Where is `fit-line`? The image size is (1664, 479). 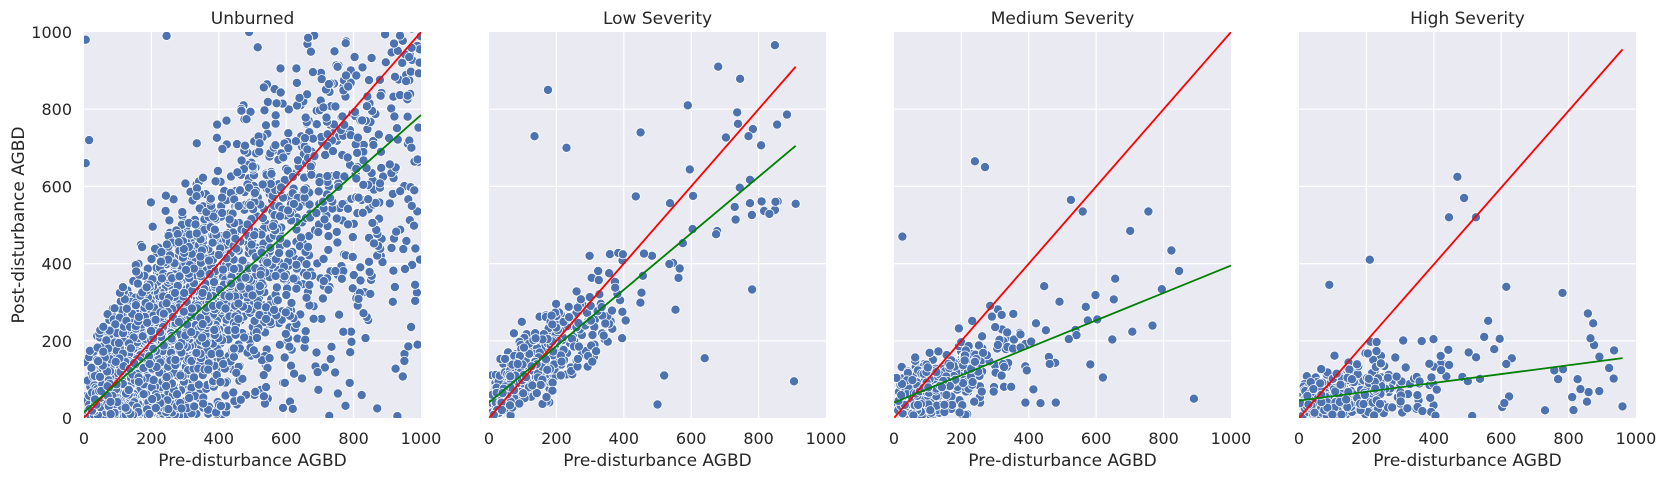 fit-line is located at coordinates (1461, 379).